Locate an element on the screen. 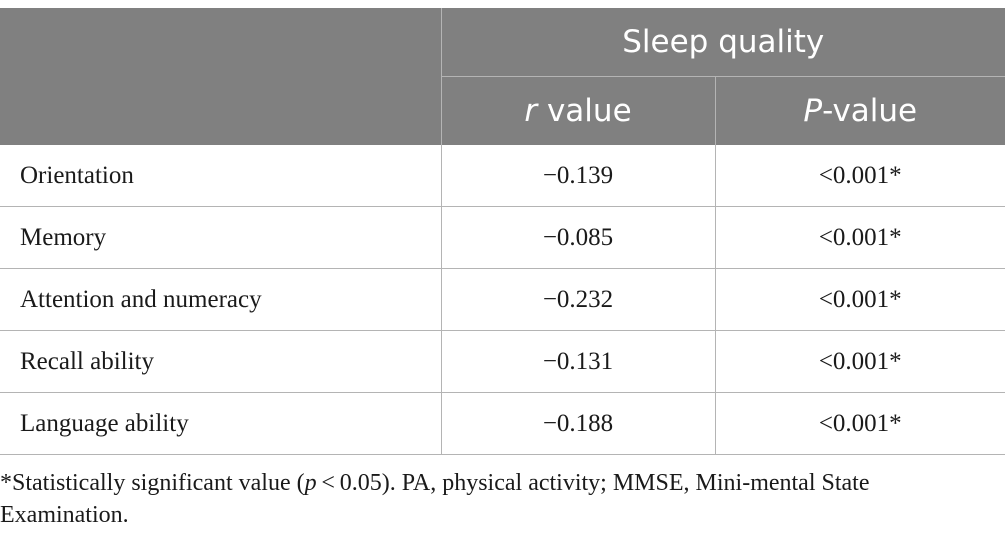 The image size is (1005, 549). header-p-rest: -value is located at coordinates (870, 111).